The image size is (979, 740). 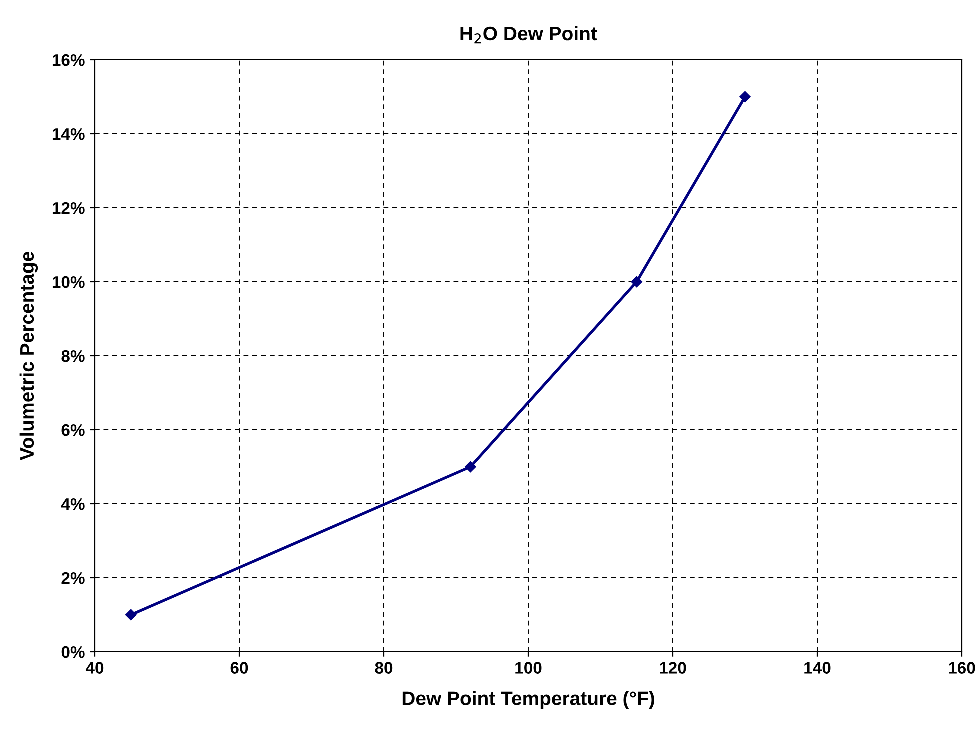 What do you see at coordinates (529, 668) in the screenshot?
I see `x-tick-label: 100` at bounding box center [529, 668].